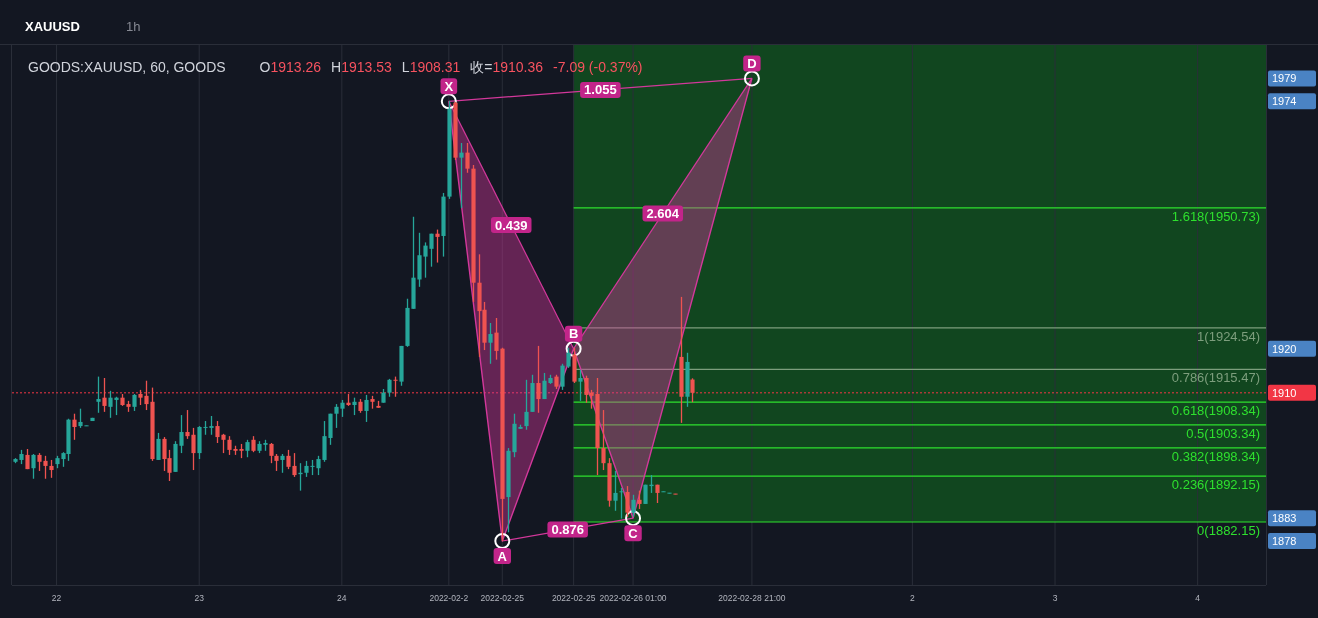  What do you see at coordinates (1223, 433) in the screenshot?
I see `ref-line-label: 0.5(1903.34)` at bounding box center [1223, 433].